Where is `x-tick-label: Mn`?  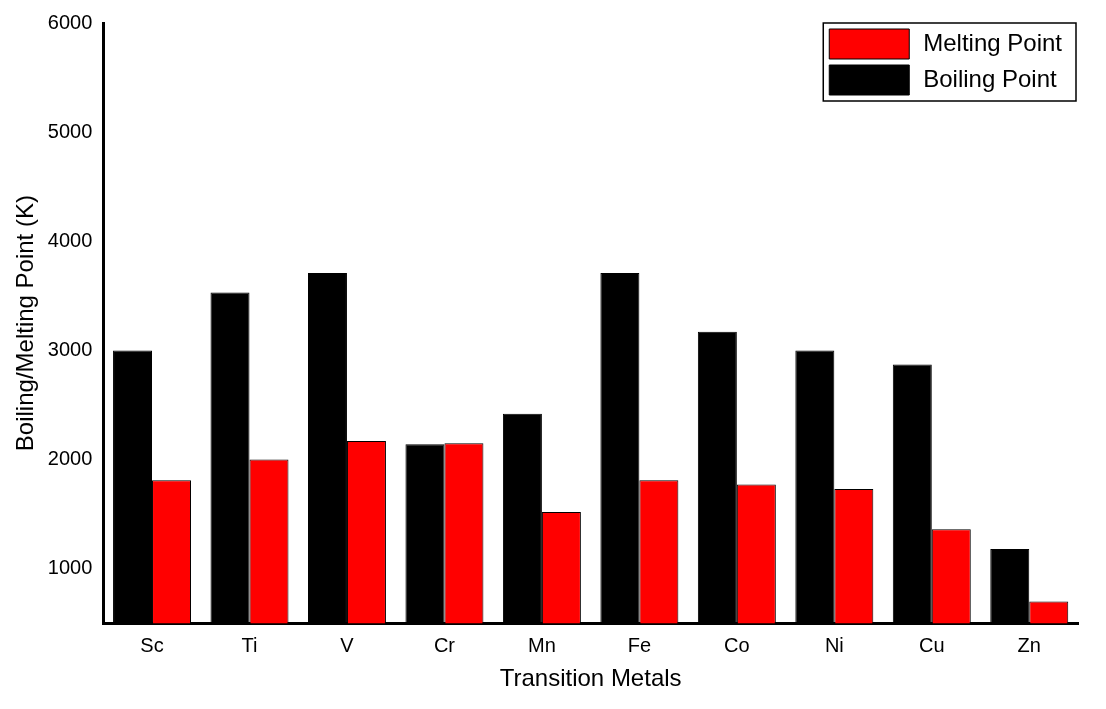
x-tick-label: Mn is located at coordinates (542, 644).